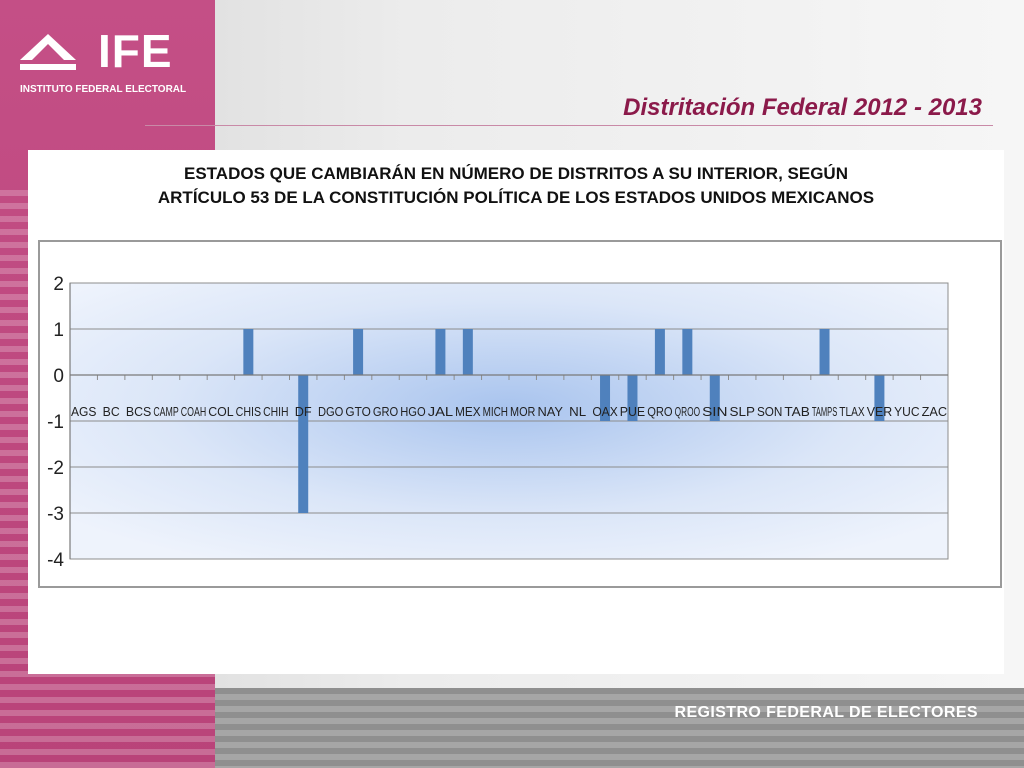 The width and height of the screenshot is (1024, 768). What do you see at coordinates (495, 411) in the screenshot?
I see `x-tick-label: MICH` at bounding box center [495, 411].